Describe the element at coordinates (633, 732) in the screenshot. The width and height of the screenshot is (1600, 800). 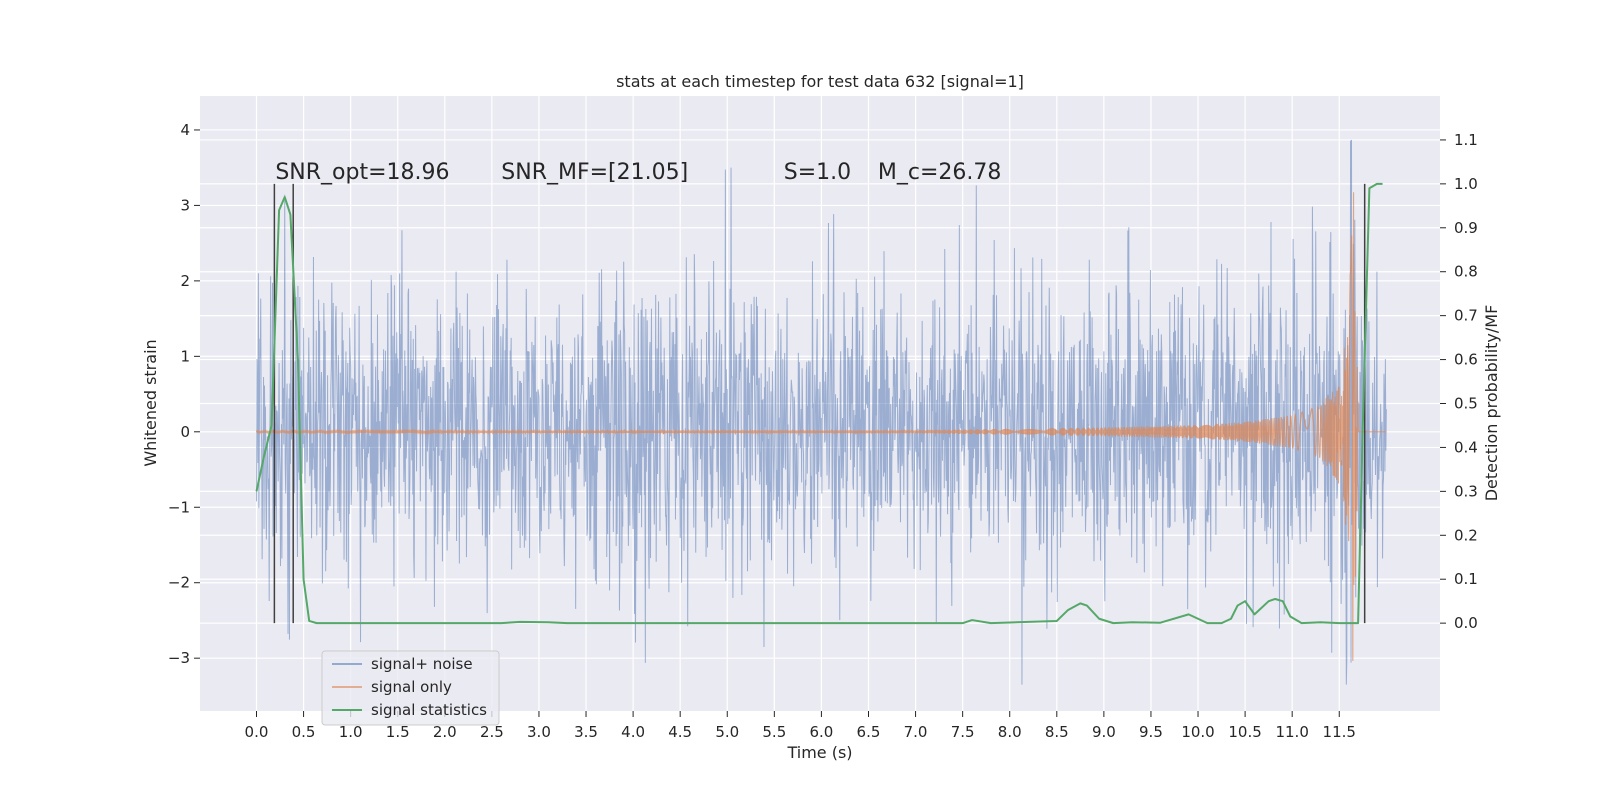
I see `x-tick-label: 4.0` at that location.